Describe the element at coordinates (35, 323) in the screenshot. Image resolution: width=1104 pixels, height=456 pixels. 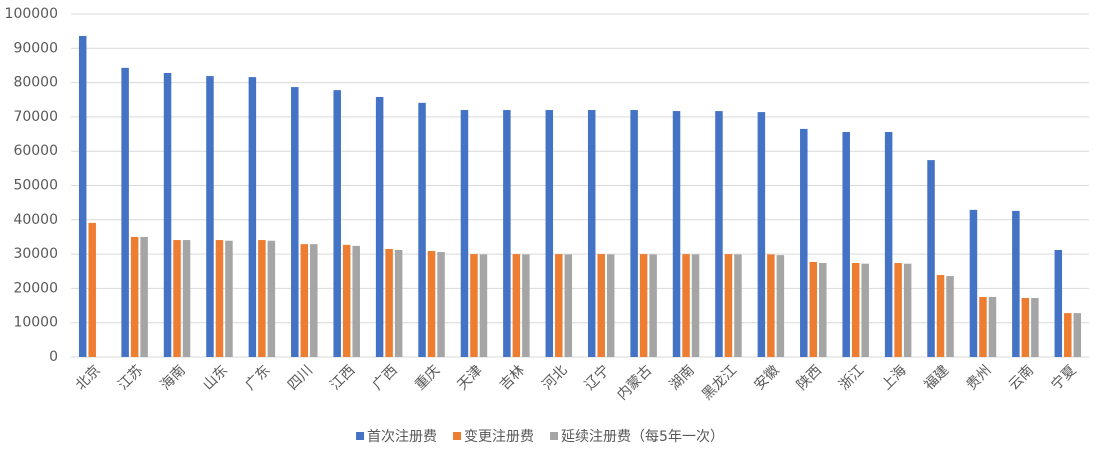
I see `y-tick-label: 10000` at that location.